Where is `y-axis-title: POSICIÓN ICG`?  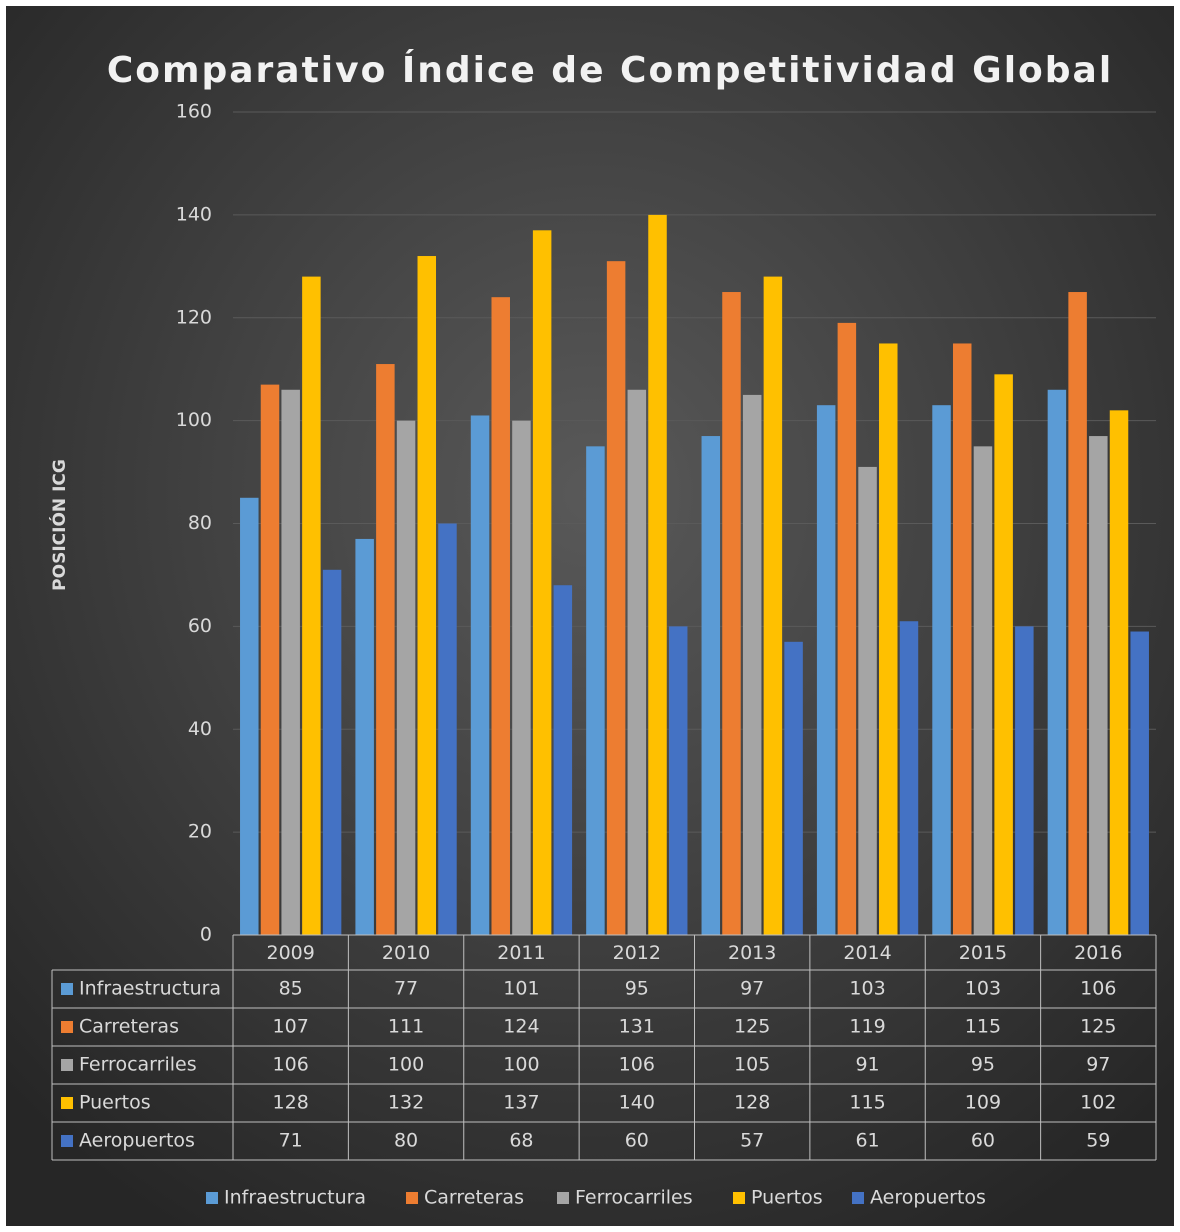 y-axis-title: POSICIÓN ICG is located at coordinates (59, 525).